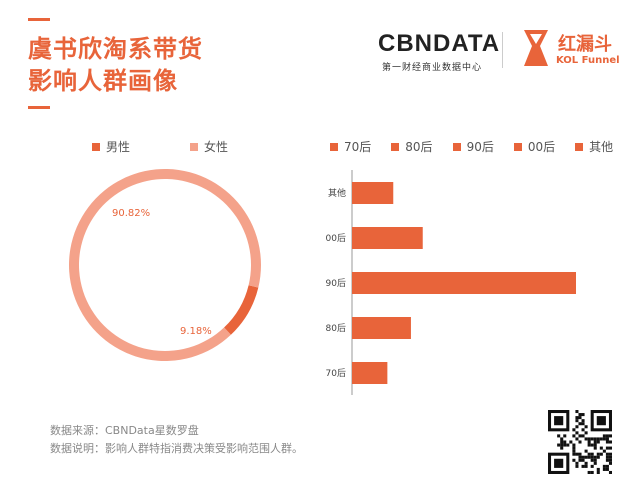  I want to click on bar-legend-item: 80后, so click(412, 146).